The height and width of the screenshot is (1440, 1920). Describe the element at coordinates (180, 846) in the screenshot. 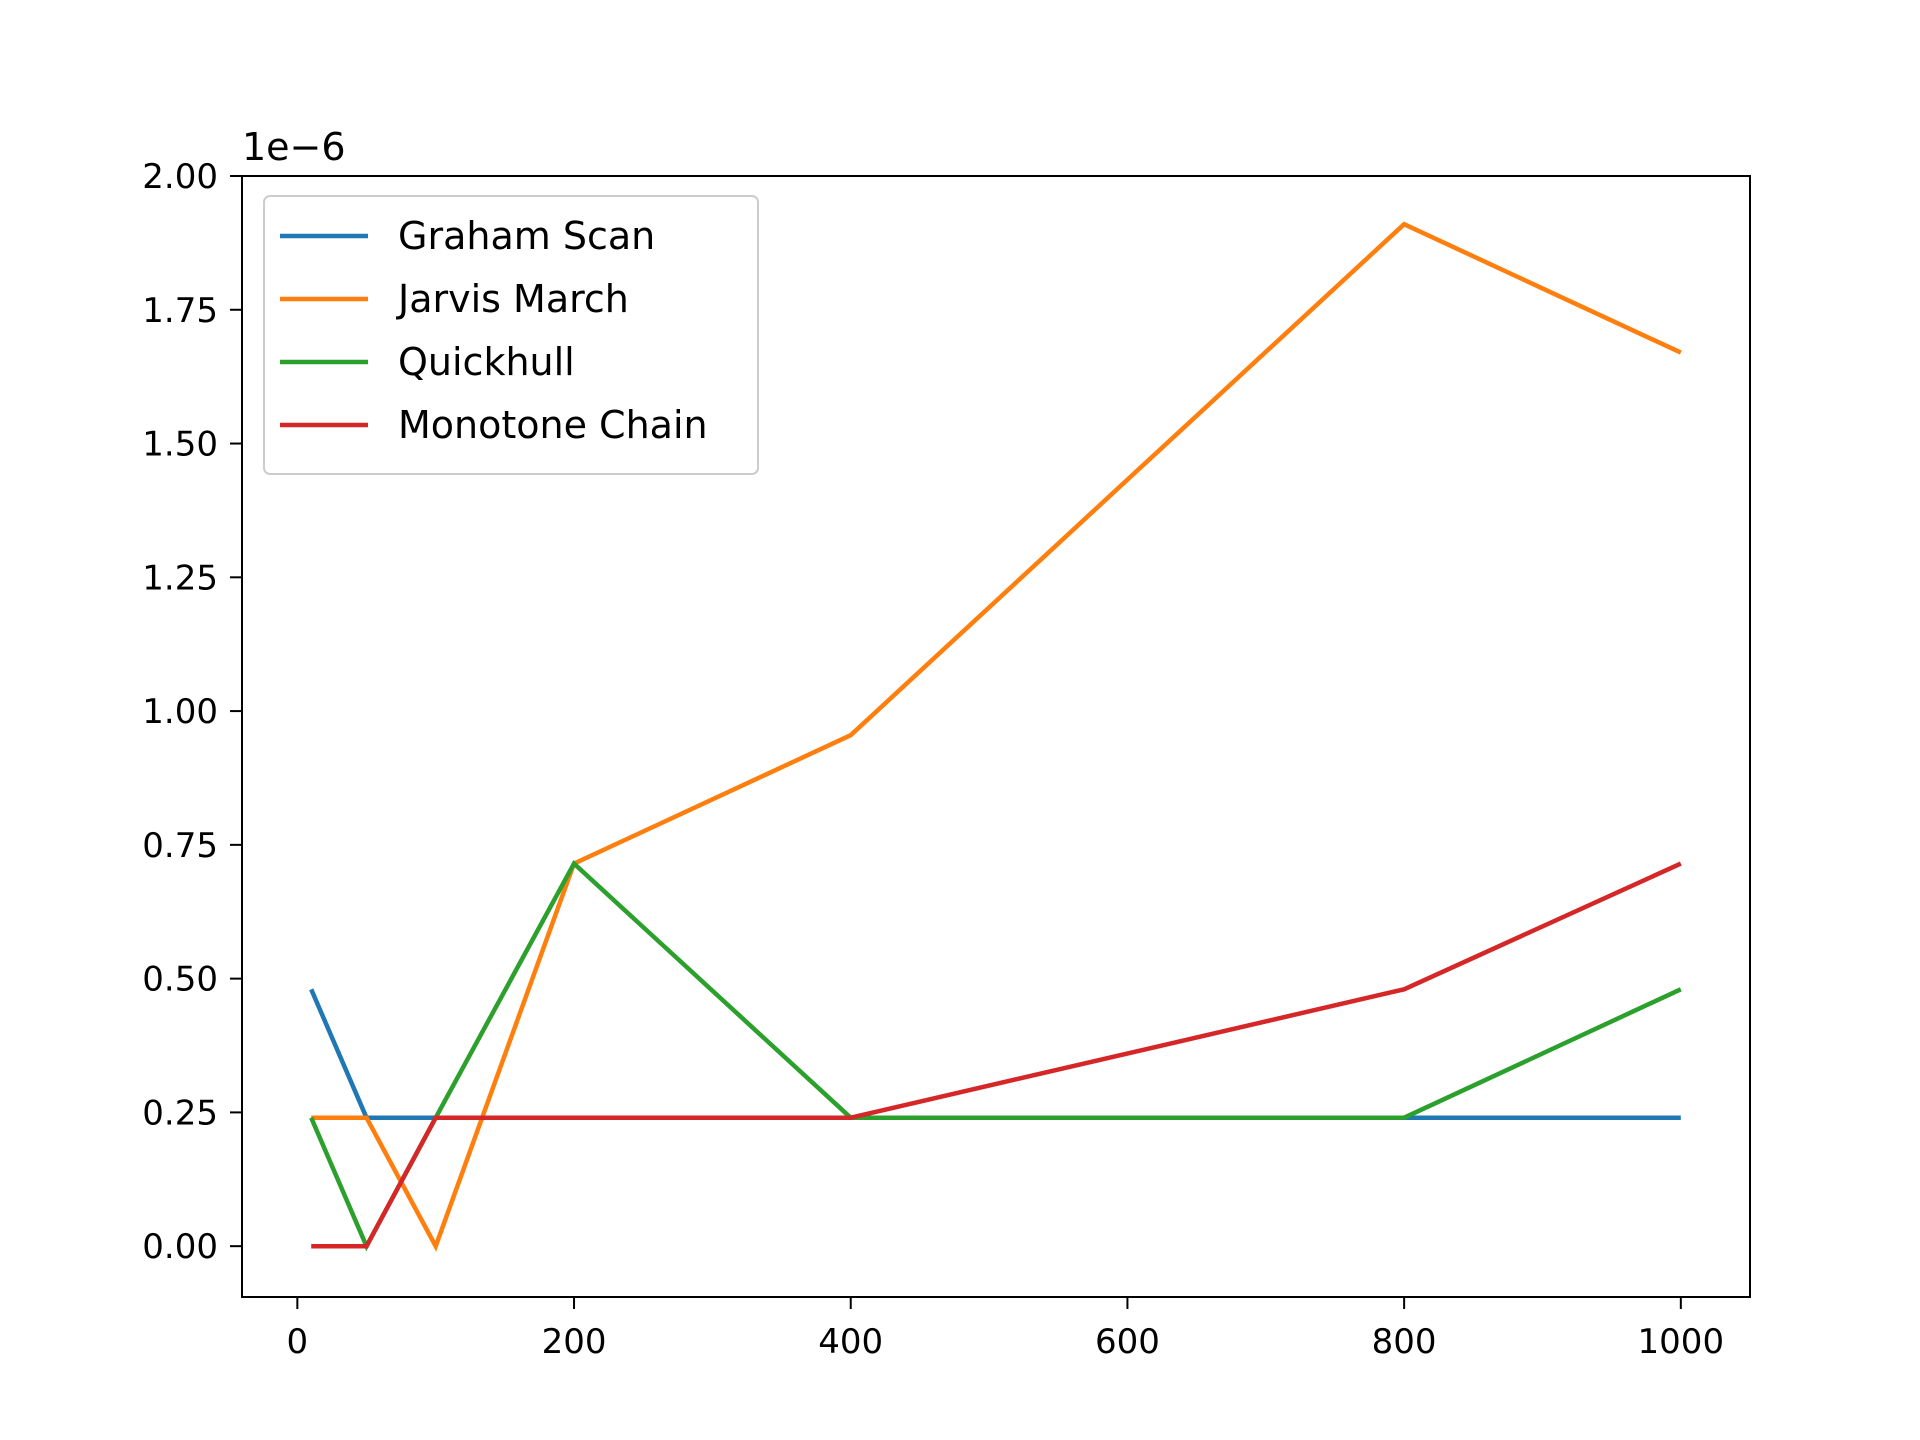

I see `y-tick-label: 0.75` at that location.